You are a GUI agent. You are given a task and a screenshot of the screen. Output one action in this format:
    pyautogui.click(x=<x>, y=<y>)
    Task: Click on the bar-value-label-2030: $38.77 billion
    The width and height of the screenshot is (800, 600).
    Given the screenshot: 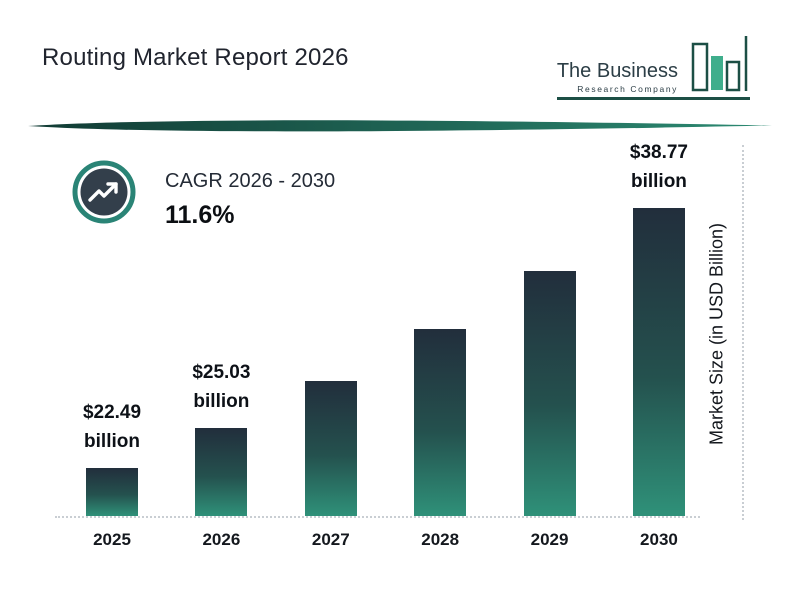 What is the action you would take?
    pyautogui.click(x=659, y=167)
    